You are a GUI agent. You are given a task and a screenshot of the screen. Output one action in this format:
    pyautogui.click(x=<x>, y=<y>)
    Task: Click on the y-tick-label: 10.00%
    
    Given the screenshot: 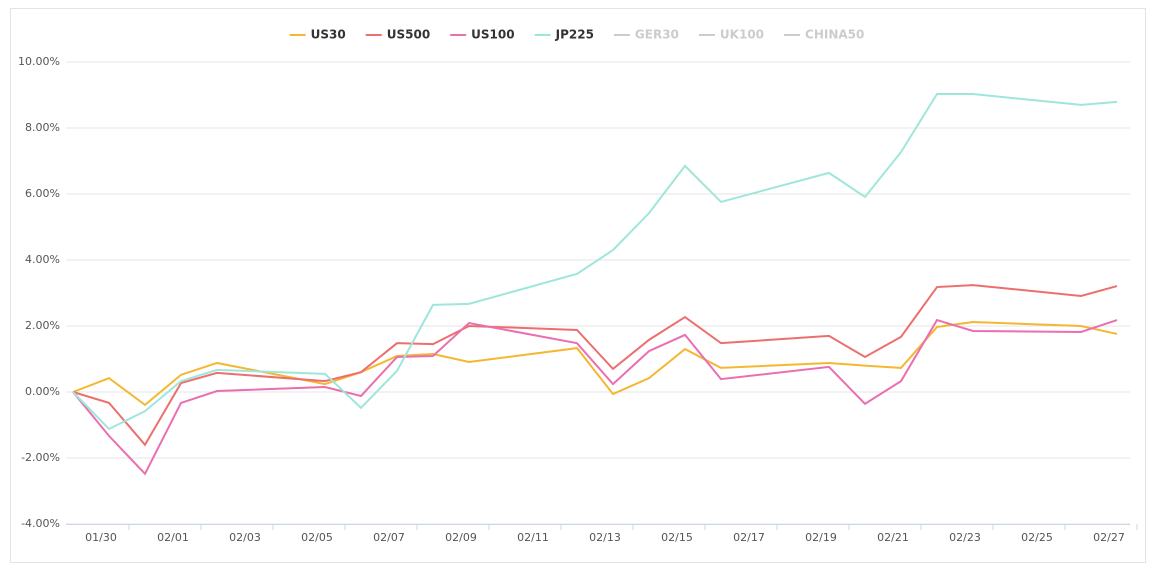 What is the action you would take?
    pyautogui.click(x=39, y=61)
    